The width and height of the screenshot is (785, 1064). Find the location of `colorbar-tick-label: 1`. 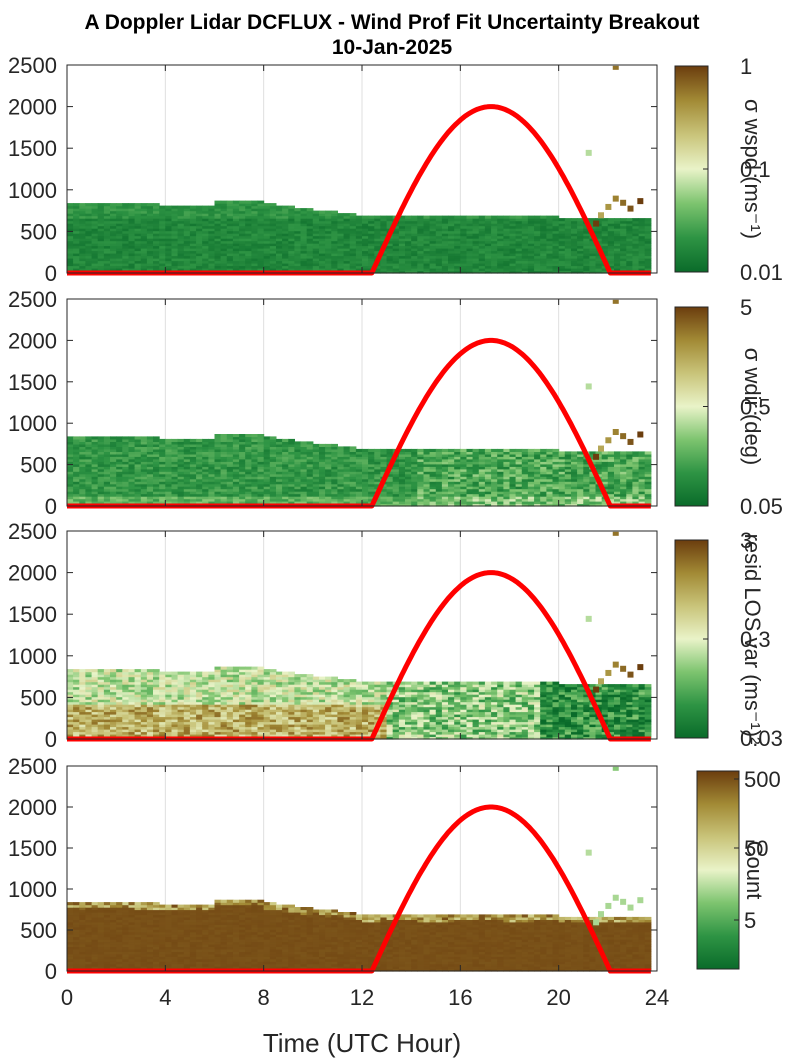

colorbar-tick-label: 1 is located at coordinates (746, 66).